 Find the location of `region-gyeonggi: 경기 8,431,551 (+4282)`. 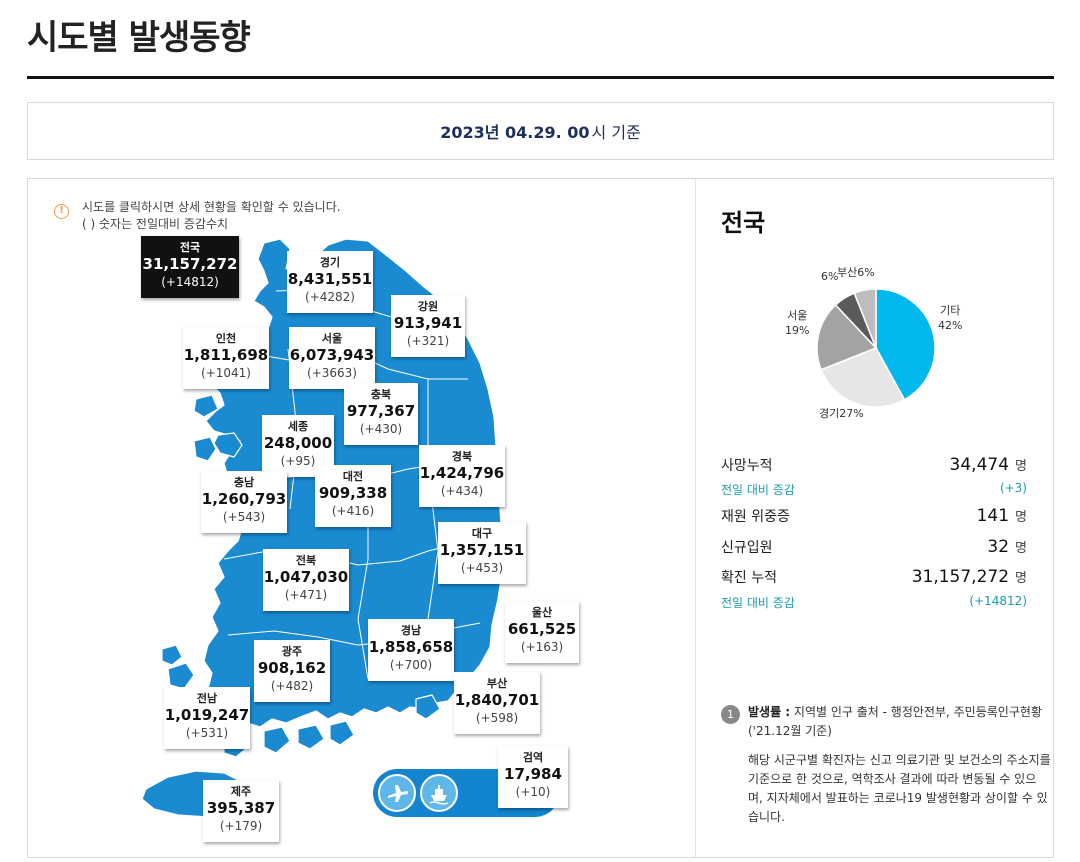

region-gyeonggi: 경기 8,431,551 (+4282) is located at coordinates (330, 282).